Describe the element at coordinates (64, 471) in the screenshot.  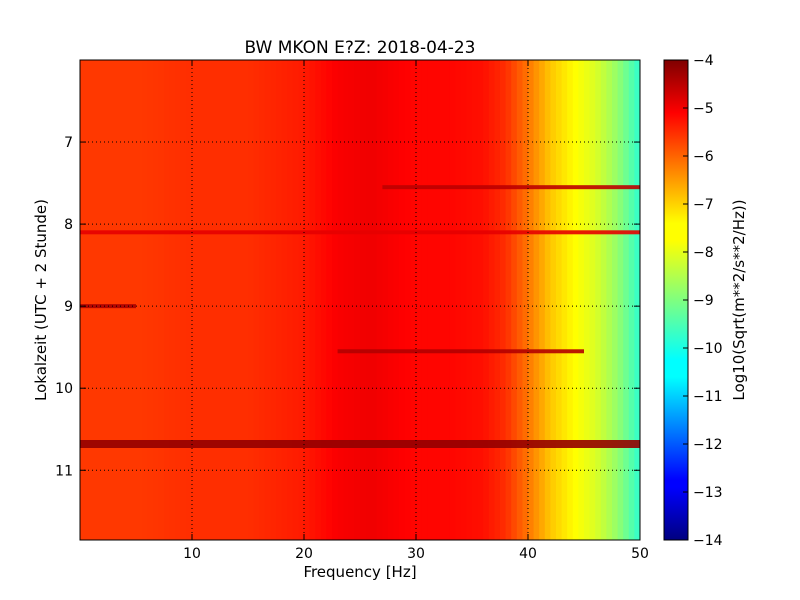
I see `y-tick-label: 11` at that location.